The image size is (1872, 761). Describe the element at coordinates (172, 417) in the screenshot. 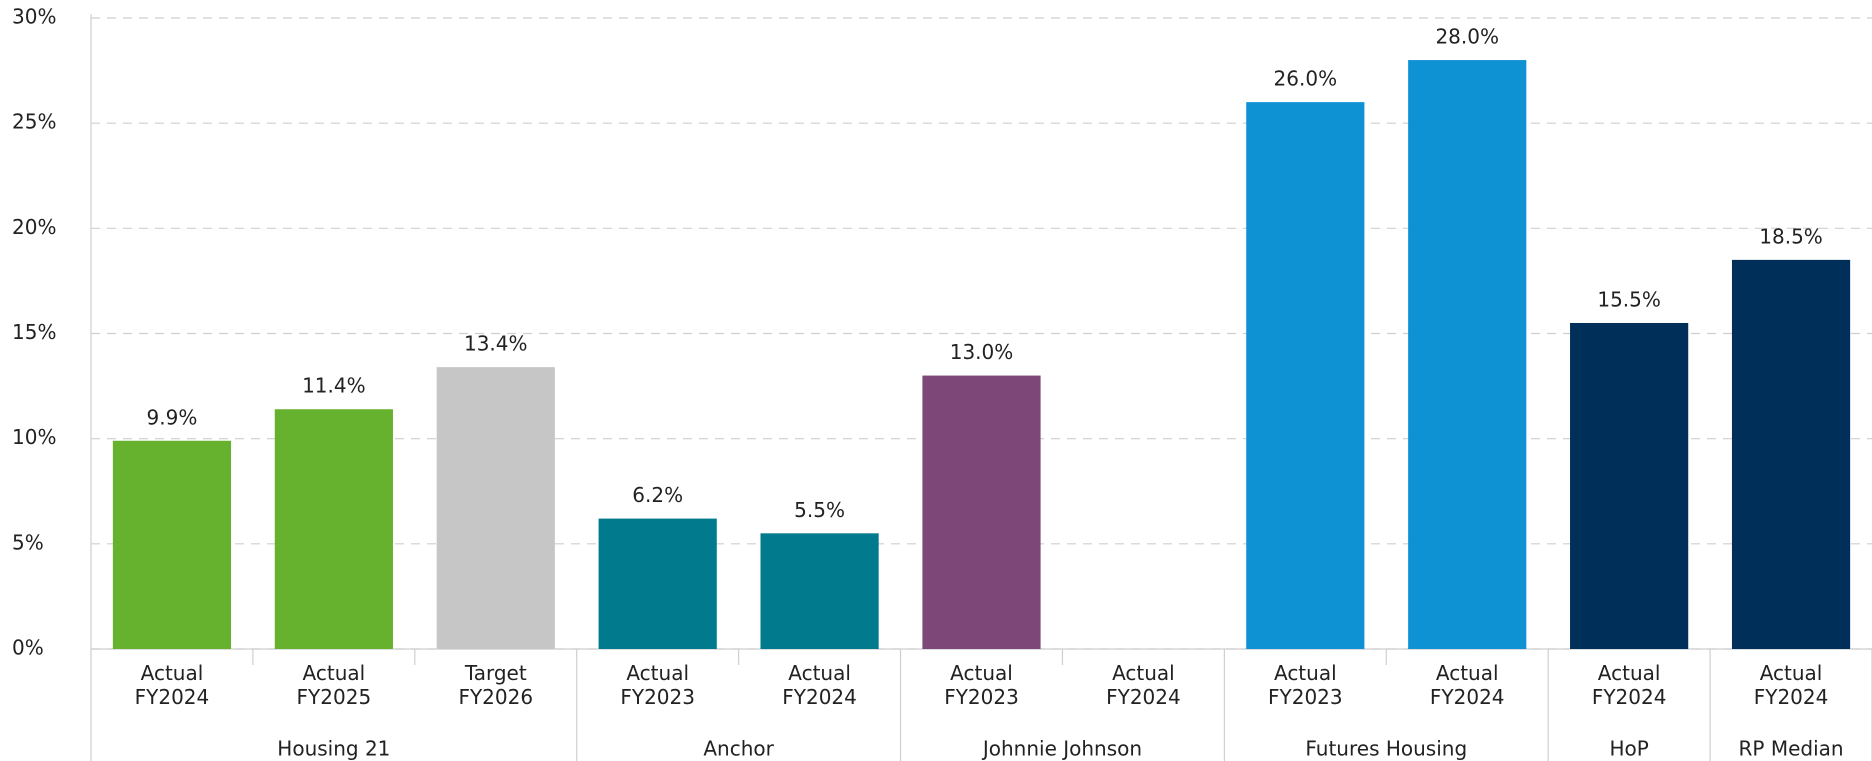

I see `value-label: 9.9%` at that location.